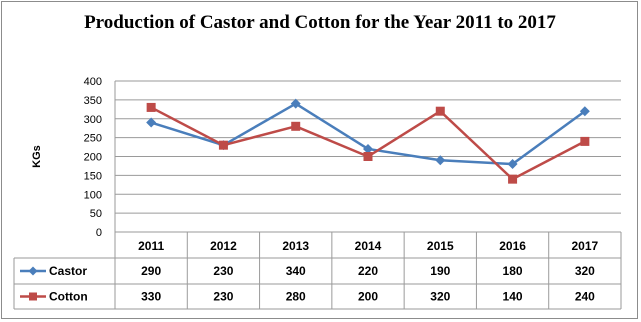  What do you see at coordinates (513, 297) in the screenshot?
I see `table-cell-value: 140` at bounding box center [513, 297].